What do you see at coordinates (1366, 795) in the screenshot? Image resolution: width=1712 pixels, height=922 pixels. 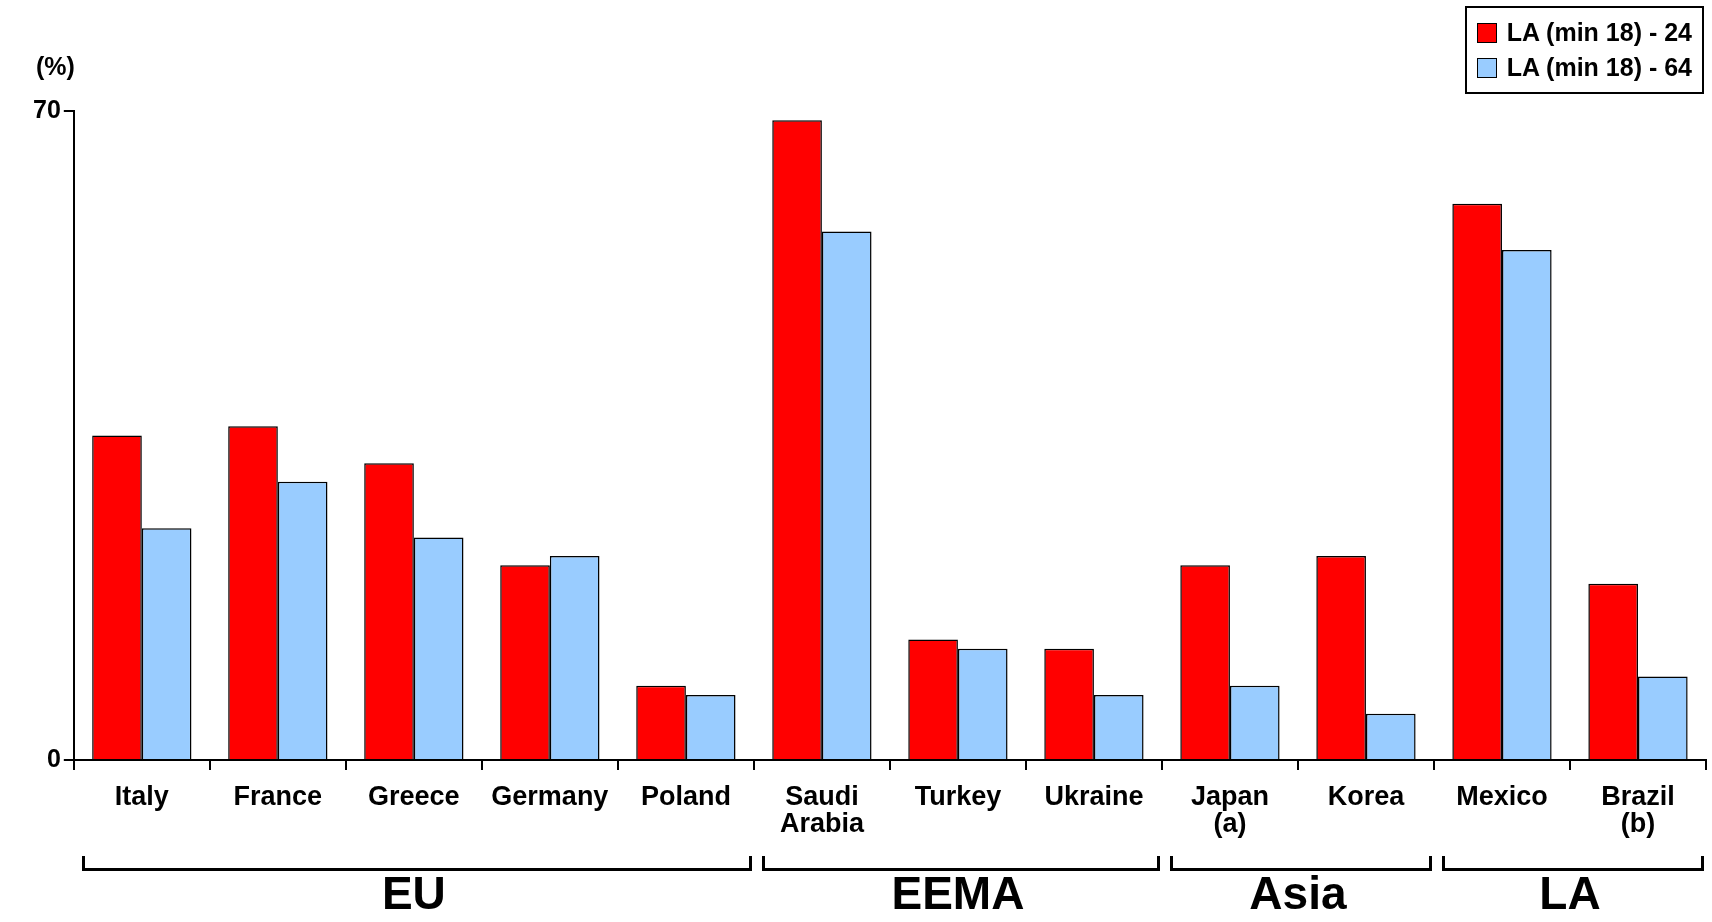 I see `x-tick-label: Korea` at bounding box center [1366, 795].